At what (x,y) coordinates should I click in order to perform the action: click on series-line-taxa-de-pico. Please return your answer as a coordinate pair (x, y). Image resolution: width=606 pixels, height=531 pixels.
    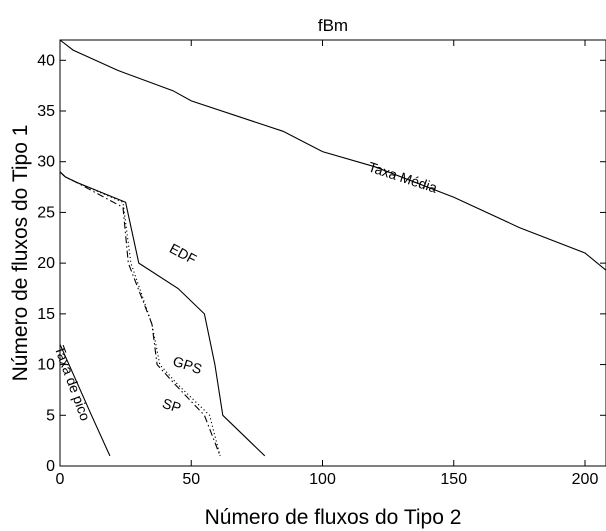
    Looking at the image, I should click on (85, 400).